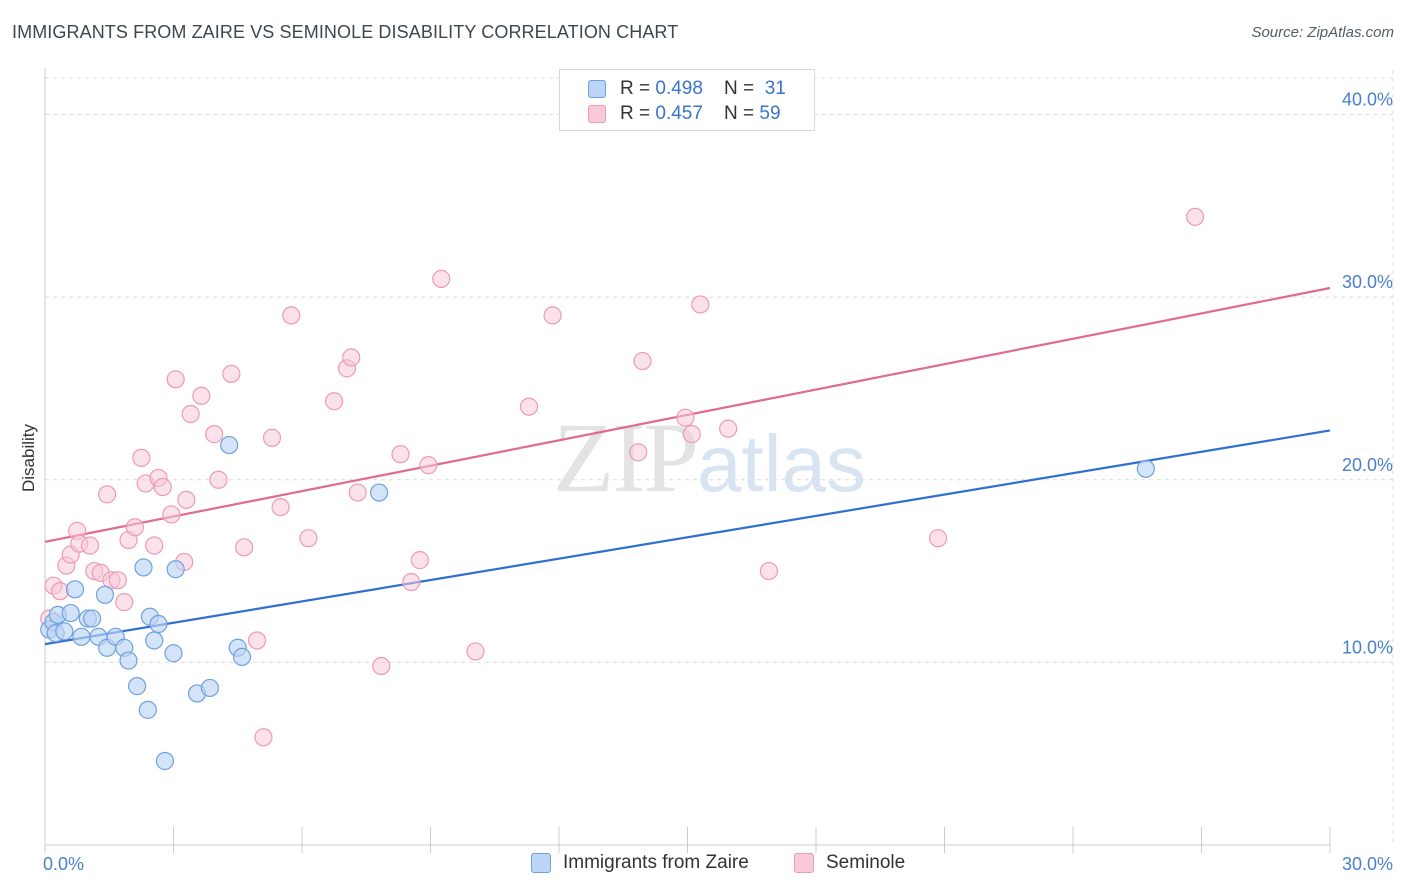 Image resolution: width=1406 pixels, height=892 pixels. Describe the element at coordinates (626, 457) in the screenshot. I see `watermark-zip: ZIP` at that location.